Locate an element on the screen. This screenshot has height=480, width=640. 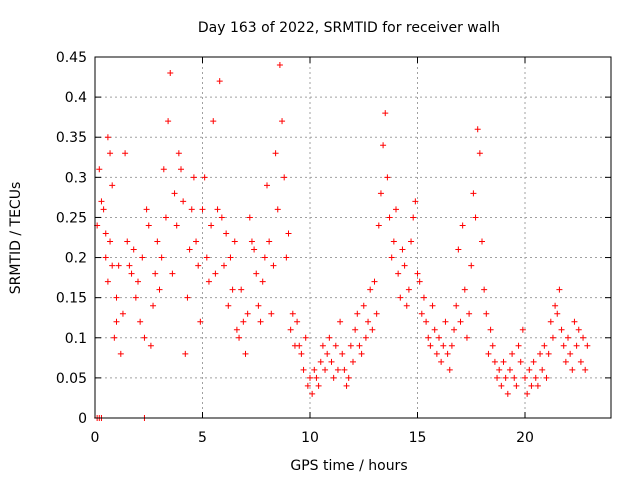
x-tick-label: 20 is located at coordinates (525, 438).